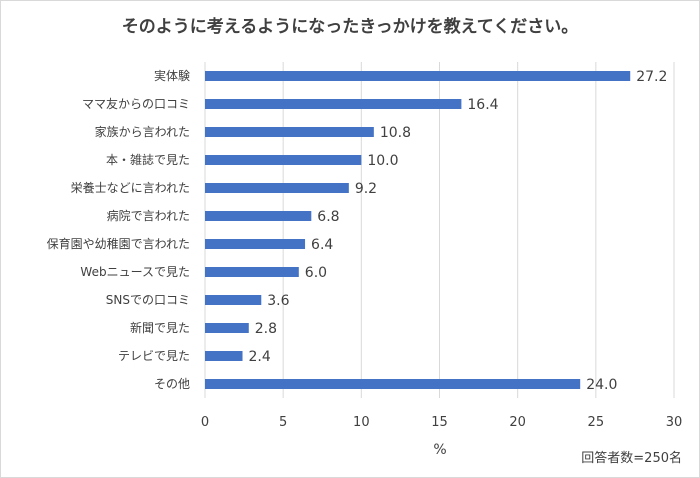 The image size is (700, 478). I want to click on value-label: 27.2, so click(651, 77).